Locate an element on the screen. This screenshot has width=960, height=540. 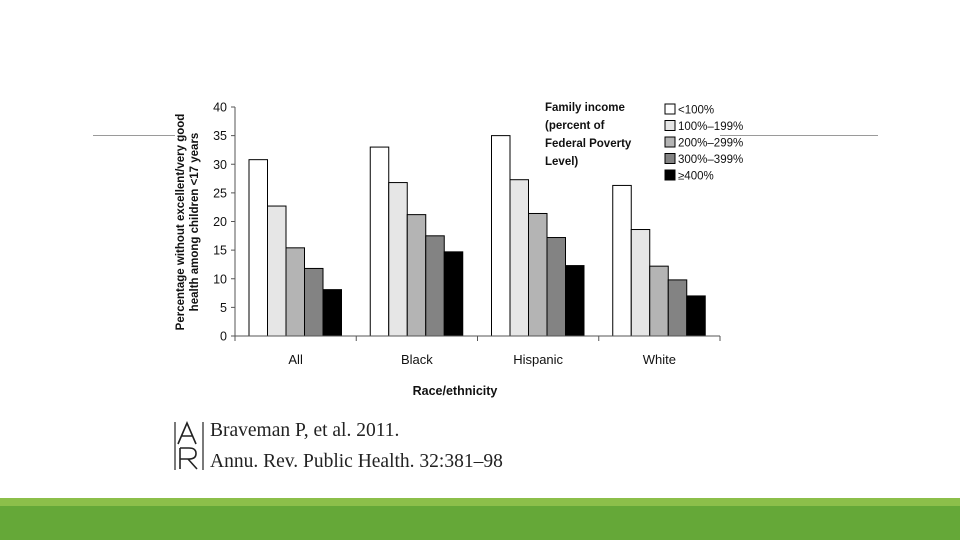
y-axis-title-line-2: health among children <17 years is located at coordinates (195, 222).